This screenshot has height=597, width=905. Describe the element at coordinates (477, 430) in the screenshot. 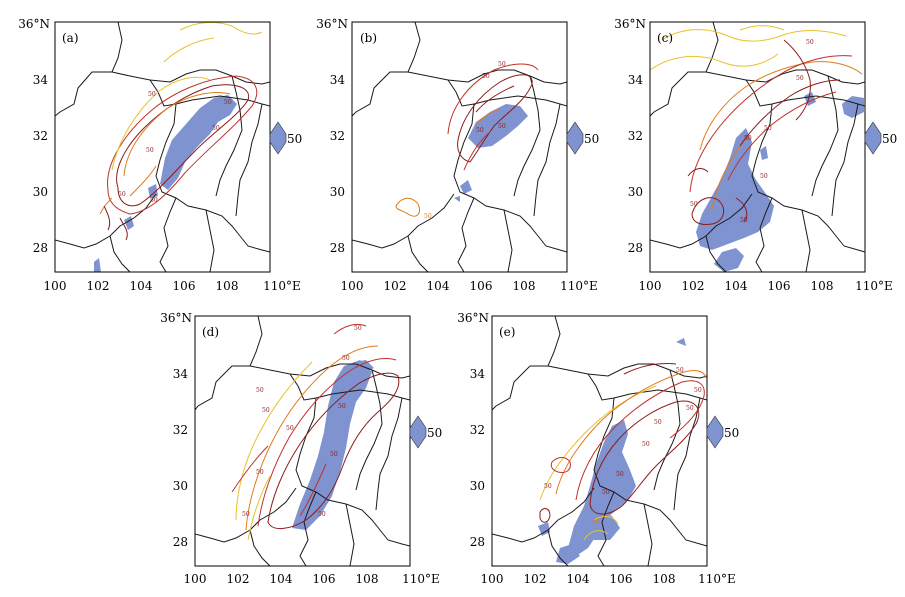

I see `lat-tick-label: 32` at that location.